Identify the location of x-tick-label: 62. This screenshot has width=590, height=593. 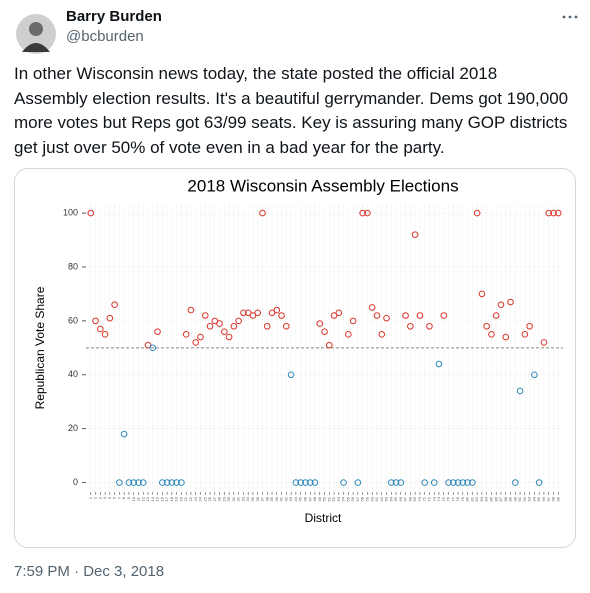
(381, 498).